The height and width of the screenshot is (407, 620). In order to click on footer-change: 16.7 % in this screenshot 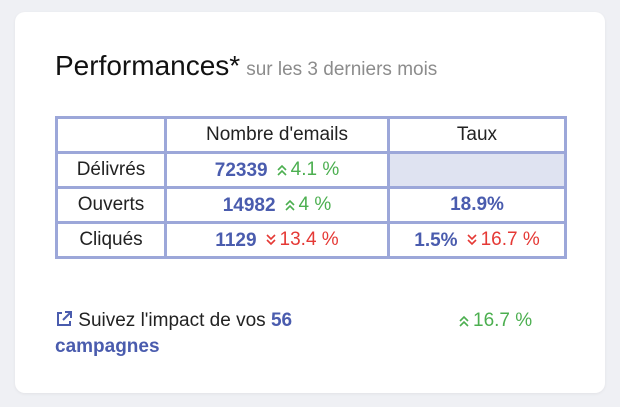, I will do `click(495, 321)`.